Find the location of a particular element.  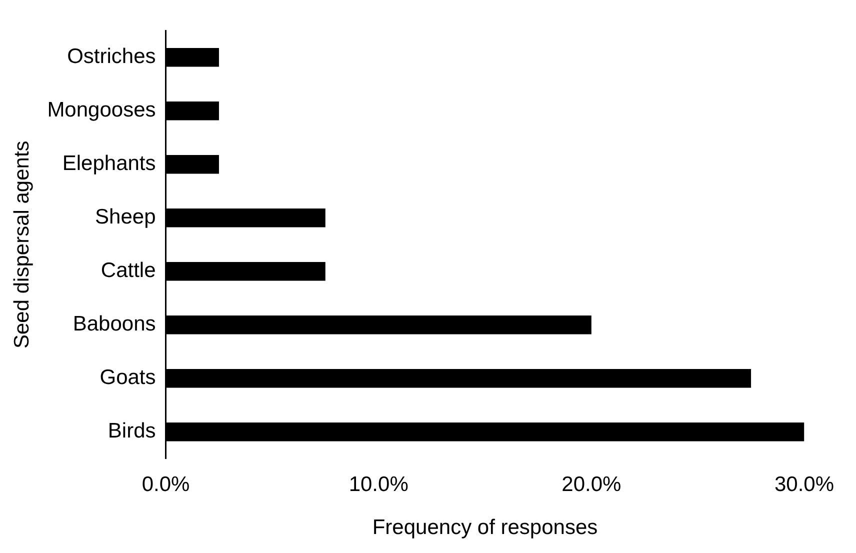

y-tick-label: Sheep is located at coordinates (125, 217).